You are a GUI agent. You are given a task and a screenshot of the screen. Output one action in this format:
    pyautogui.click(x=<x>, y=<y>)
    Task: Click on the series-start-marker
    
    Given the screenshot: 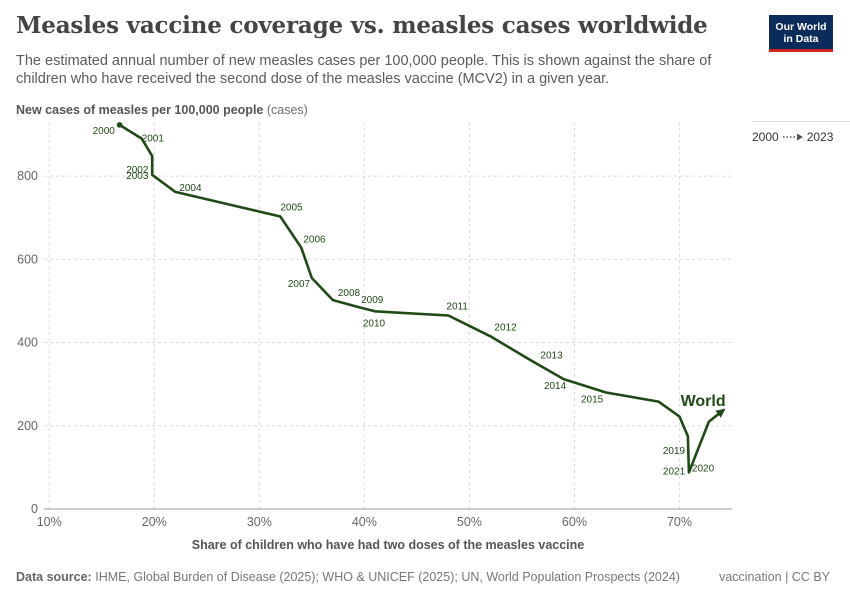 What is the action you would take?
    pyautogui.click(x=119, y=125)
    